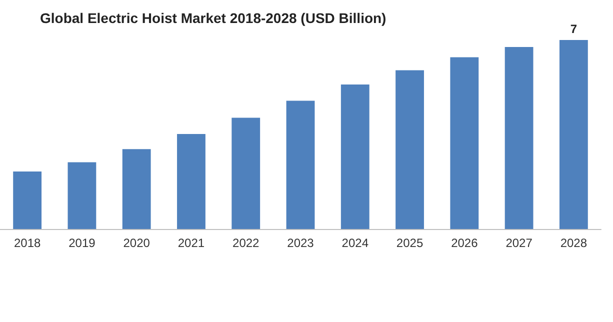 This screenshot has width=613, height=322. Describe the element at coordinates (574, 29) in the screenshot. I see `data-label: 7` at that location.